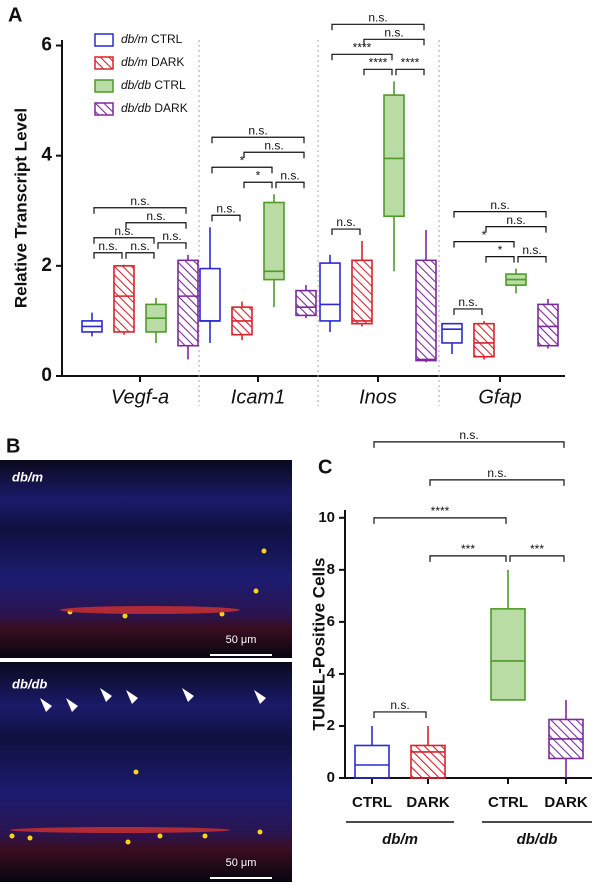  I want to click on significance-label: ***, so click(468, 549).